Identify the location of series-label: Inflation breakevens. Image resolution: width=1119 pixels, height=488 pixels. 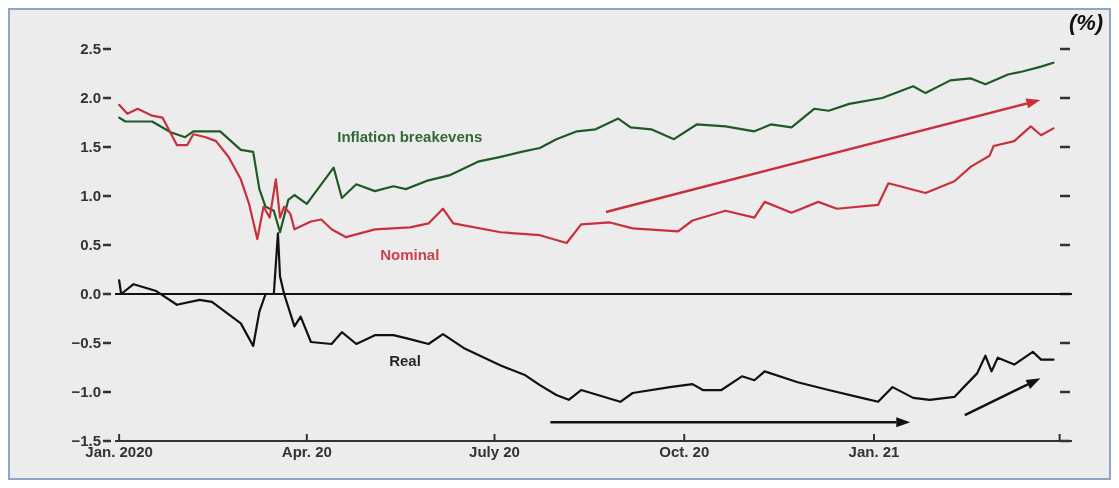
(410, 137).